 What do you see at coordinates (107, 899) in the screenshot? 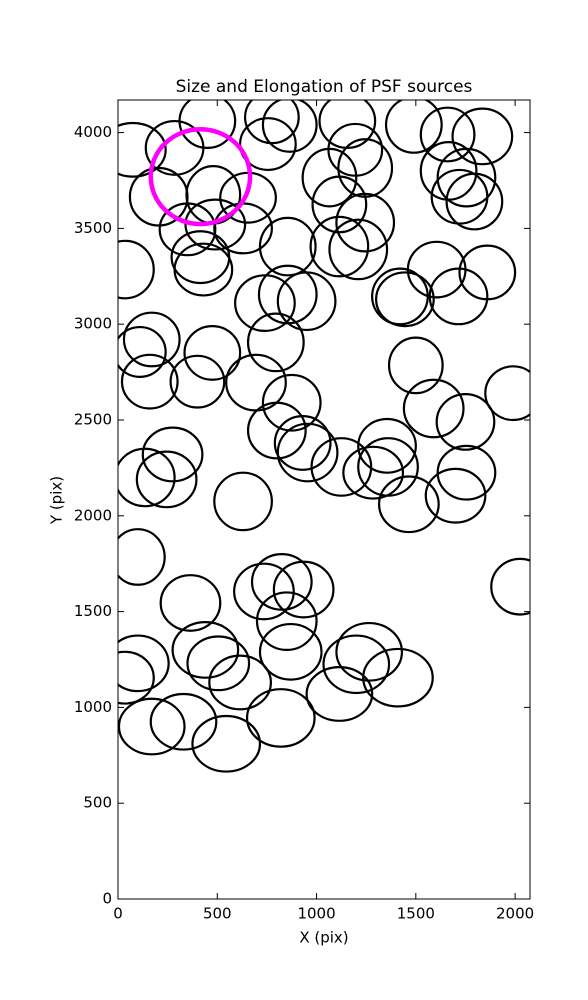
I see `y-tick-label: 0` at bounding box center [107, 899].